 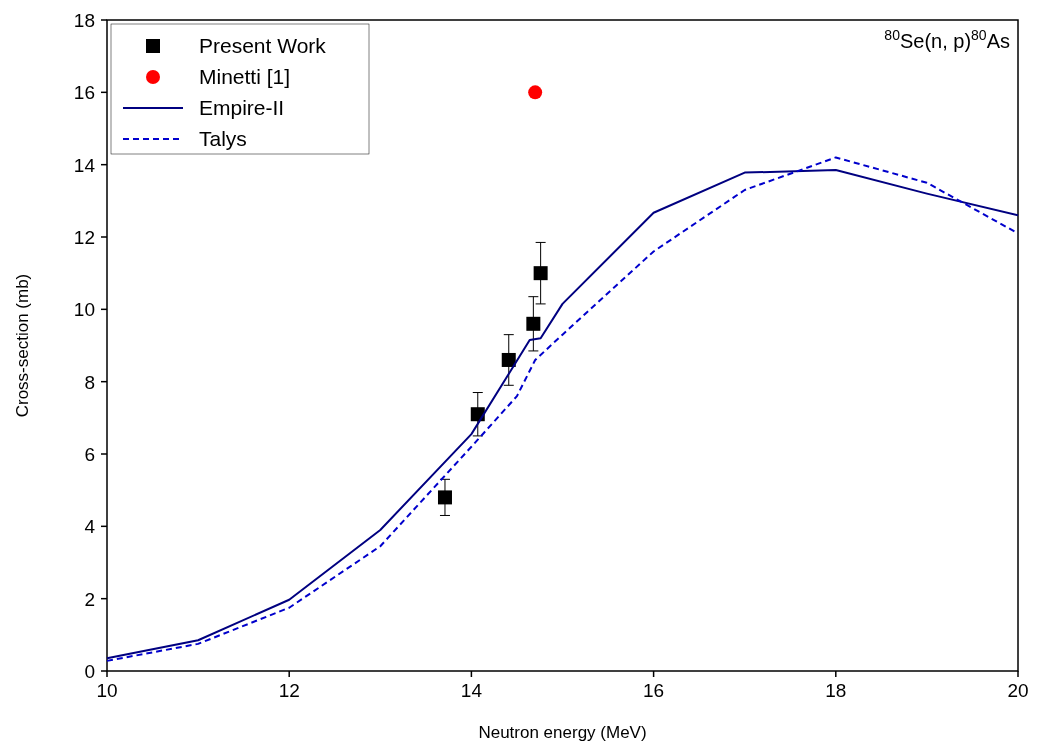 I want to click on y-tick-label: 12, so click(x=84, y=237).